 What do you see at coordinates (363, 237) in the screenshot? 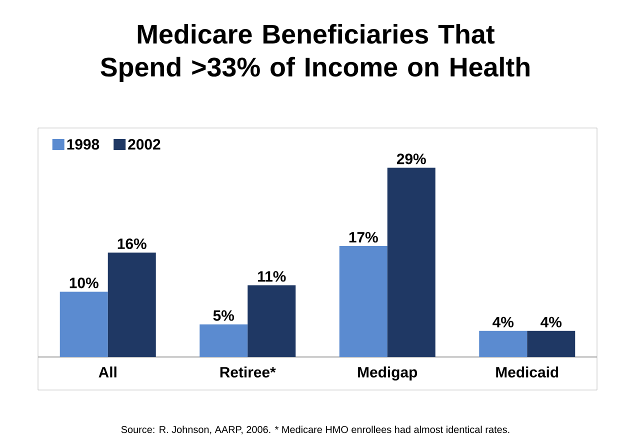
I see `data-label: 17%` at bounding box center [363, 237].